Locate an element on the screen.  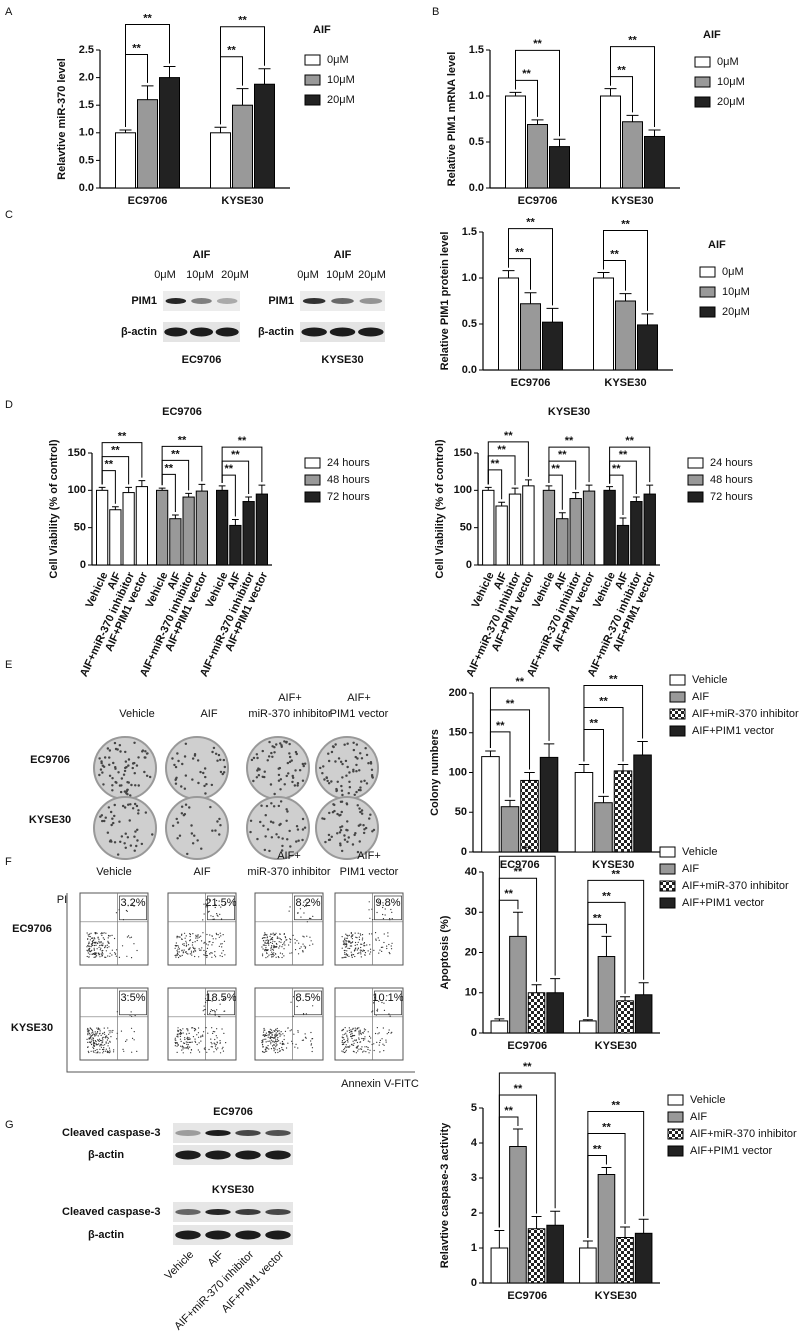
legend-label: 24 hours is located at coordinates (731, 463).